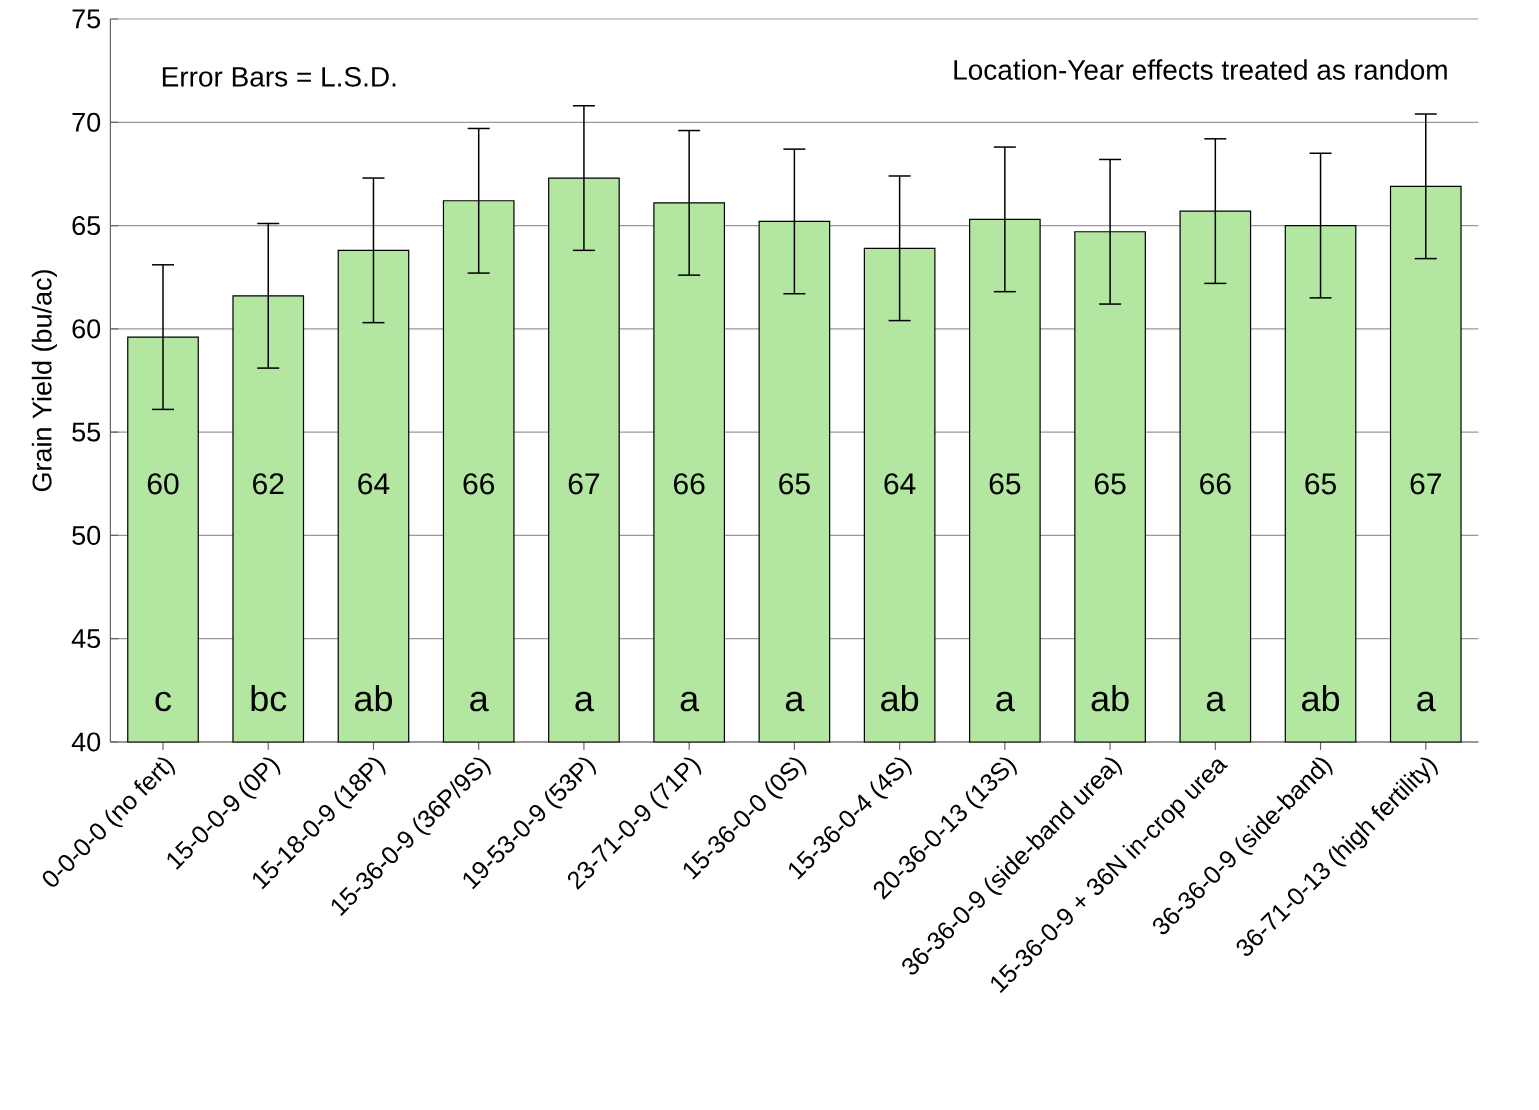 The height and width of the screenshot is (1110, 1539). What do you see at coordinates (86, 535) in the screenshot?
I see `y-tick-label: 50` at bounding box center [86, 535].